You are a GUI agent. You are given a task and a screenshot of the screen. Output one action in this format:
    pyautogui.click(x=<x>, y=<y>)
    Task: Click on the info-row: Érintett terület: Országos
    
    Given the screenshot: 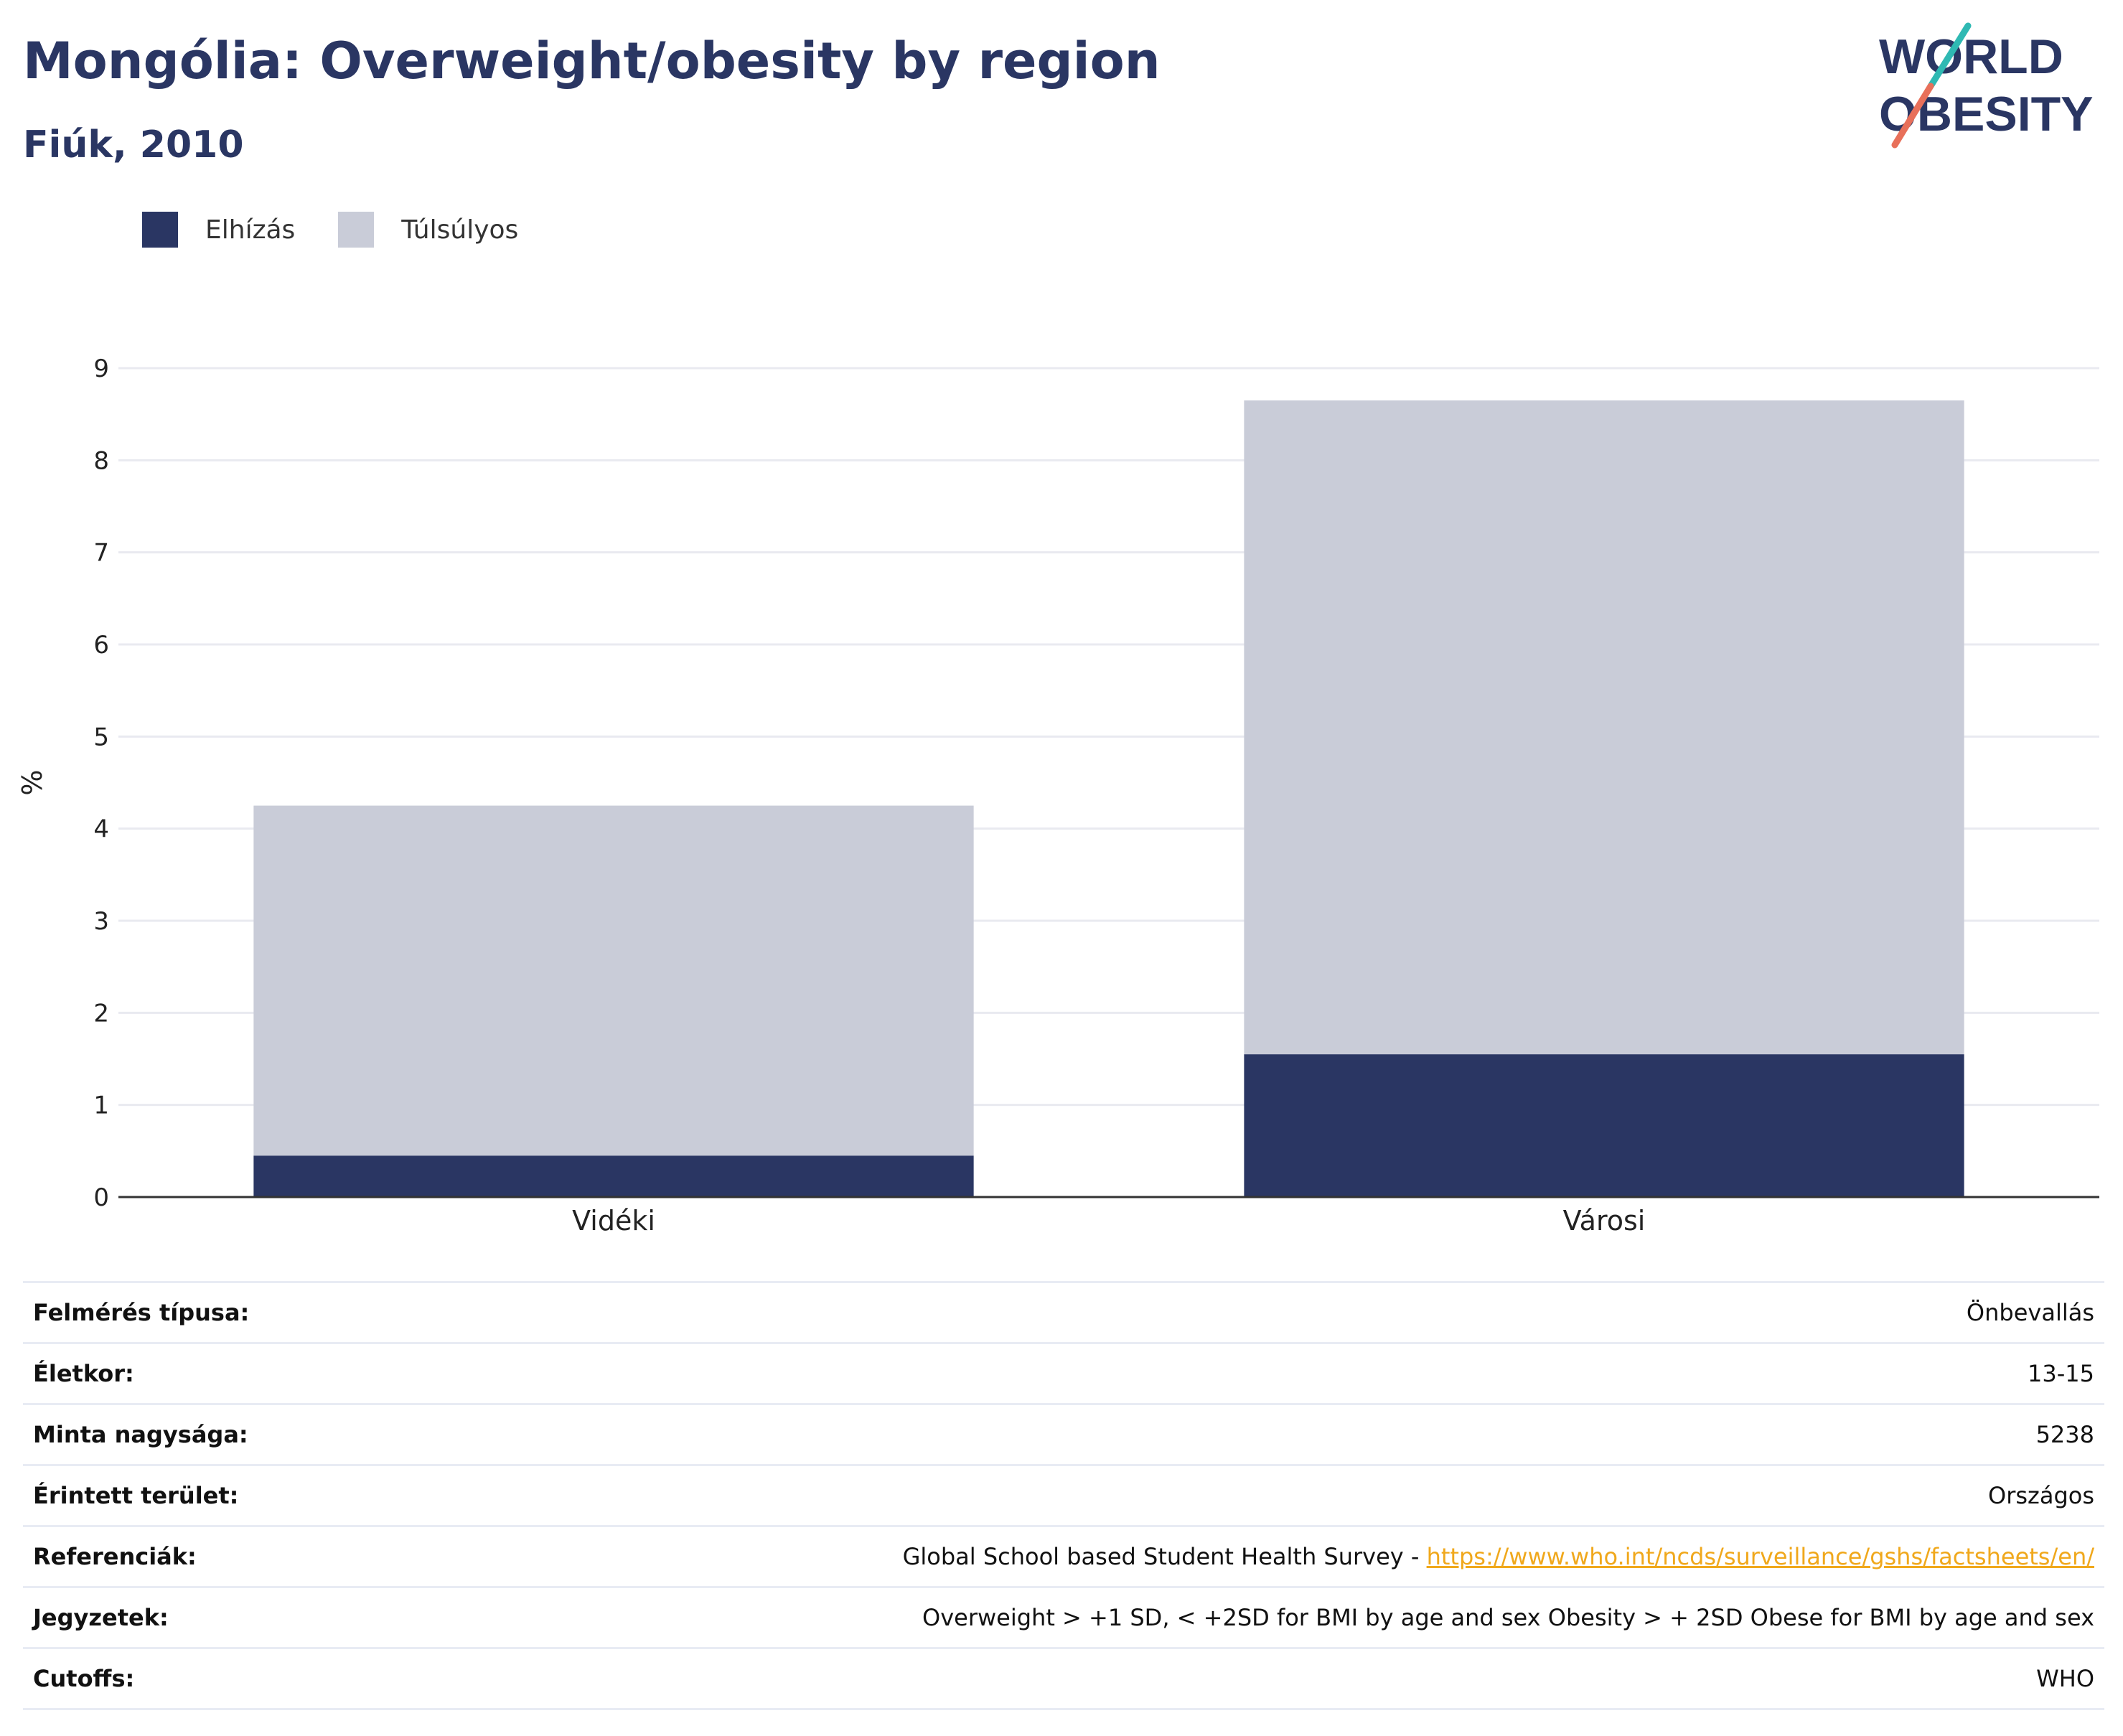 What is the action you would take?
    pyautogui.click(x=1063, y=1496)
    